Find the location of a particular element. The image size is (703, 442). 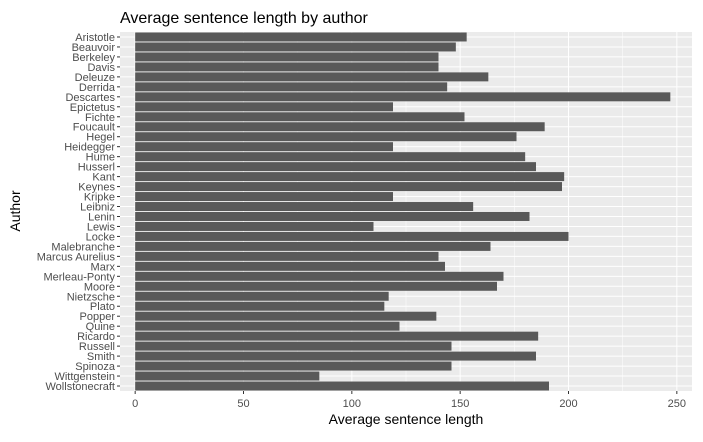

bar-lewis is located at coordinates (254, 226).